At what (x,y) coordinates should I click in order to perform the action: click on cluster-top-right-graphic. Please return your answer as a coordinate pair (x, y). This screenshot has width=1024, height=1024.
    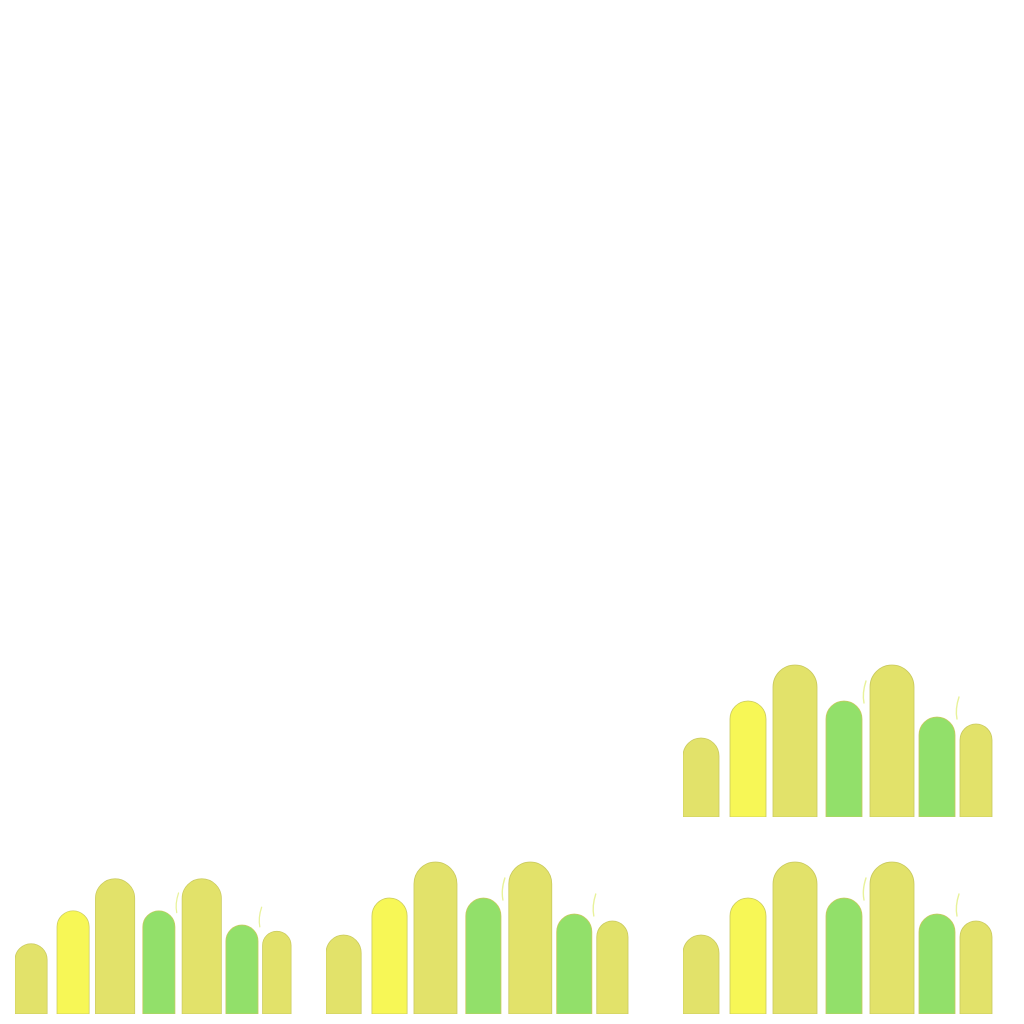
    Looking at the image, I should click on (838, 740).